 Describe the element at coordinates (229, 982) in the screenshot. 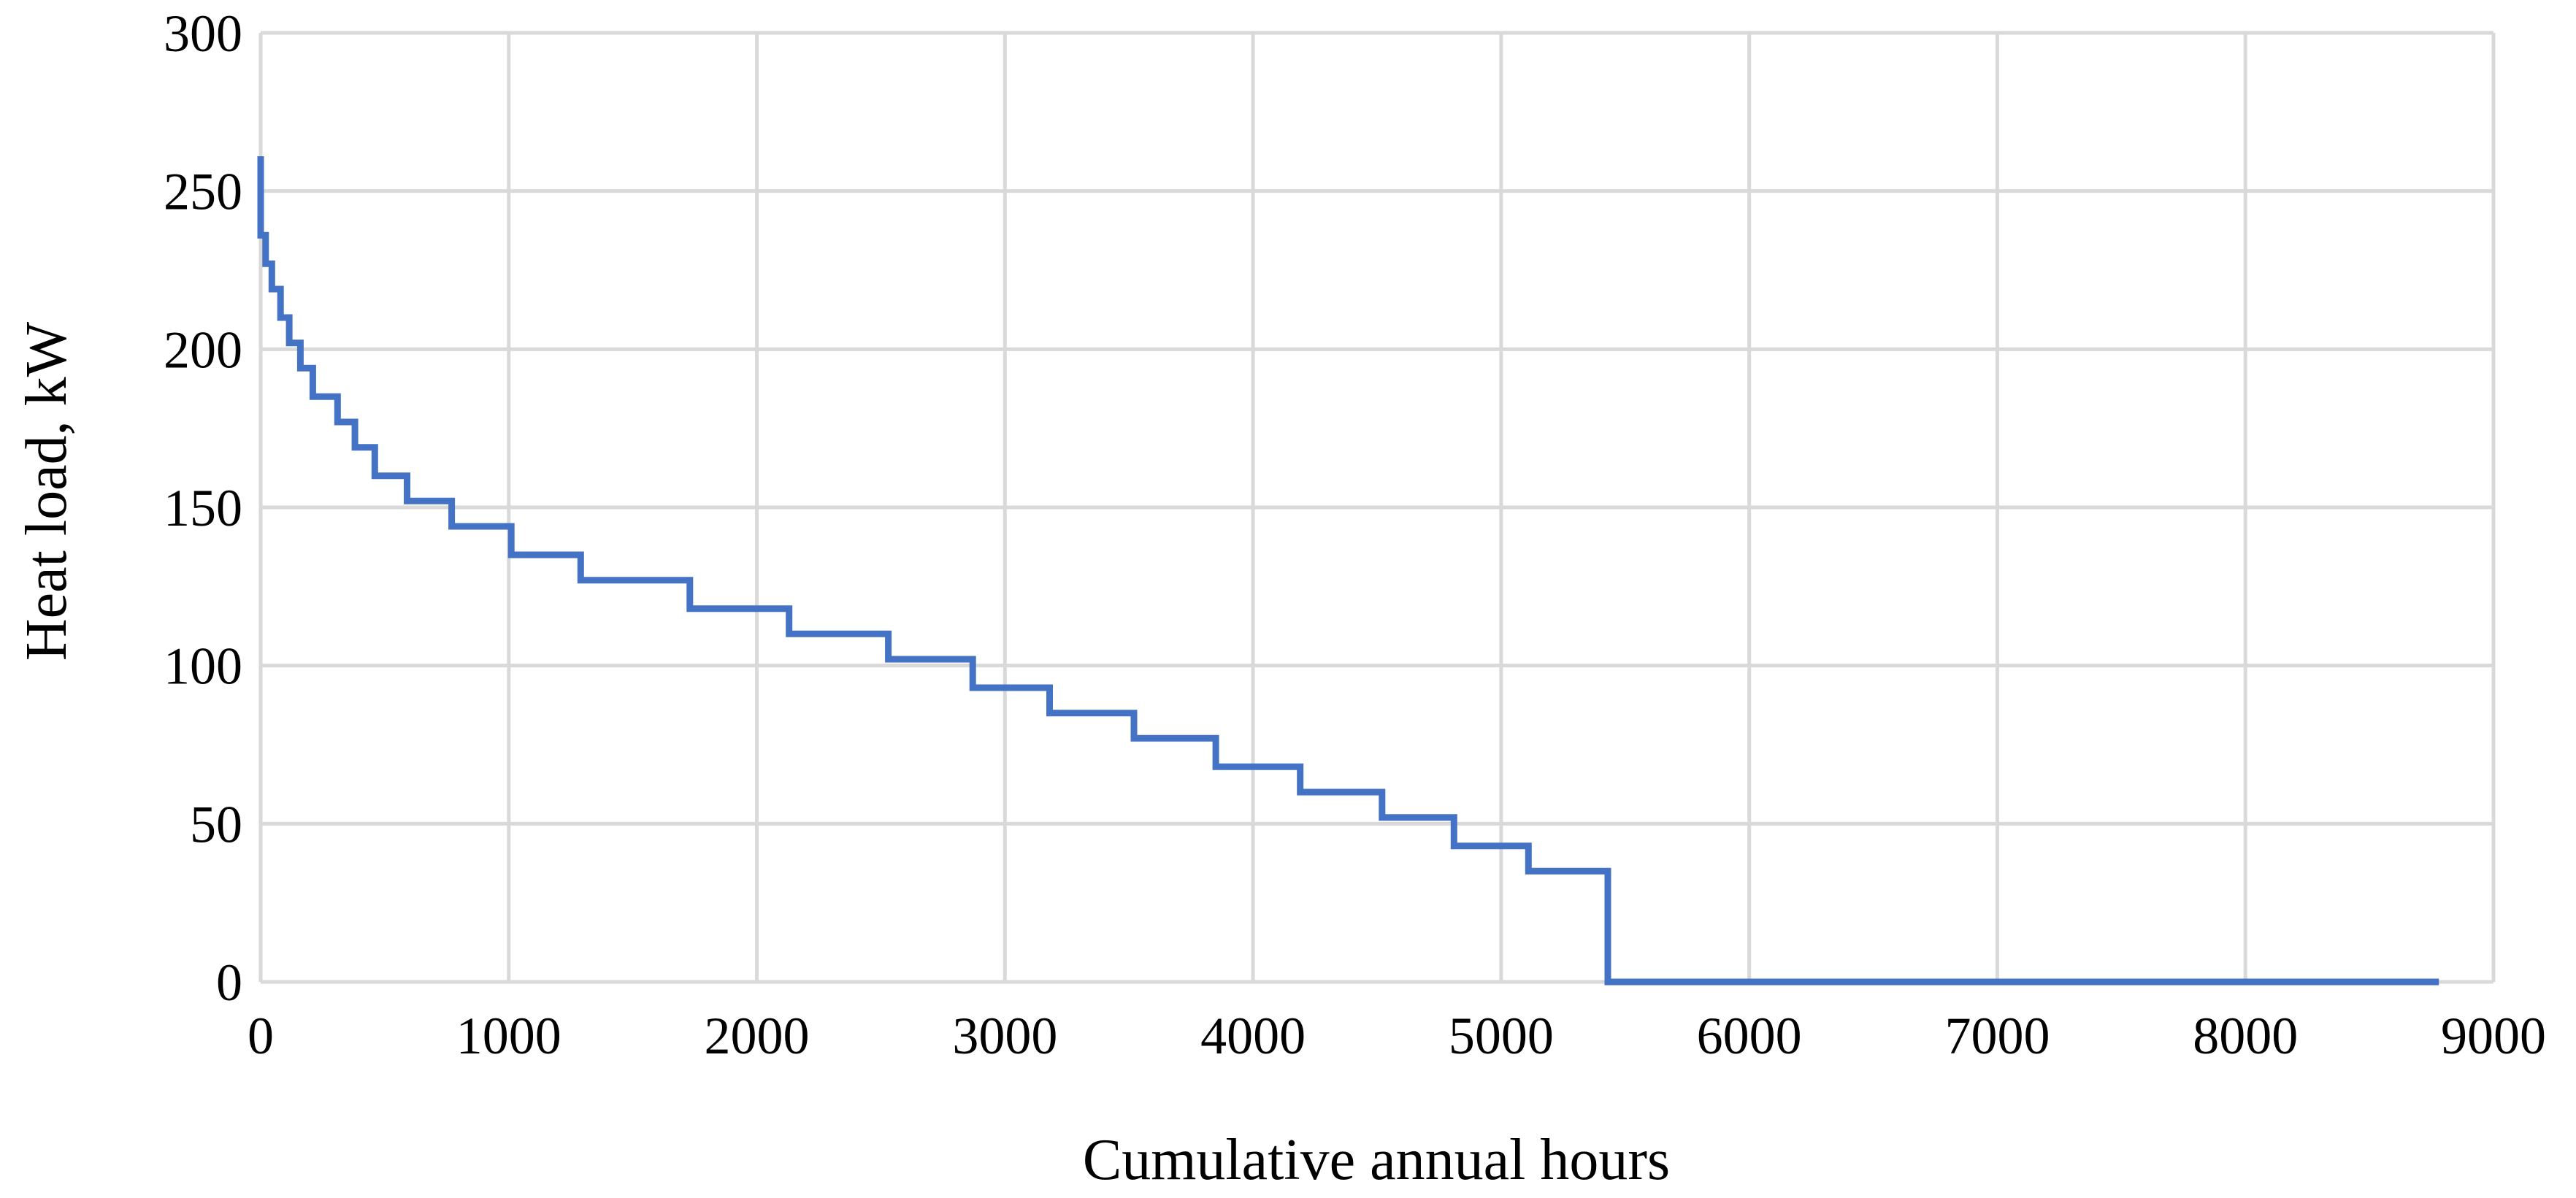

I see `y-tick-label: 0` at that location.